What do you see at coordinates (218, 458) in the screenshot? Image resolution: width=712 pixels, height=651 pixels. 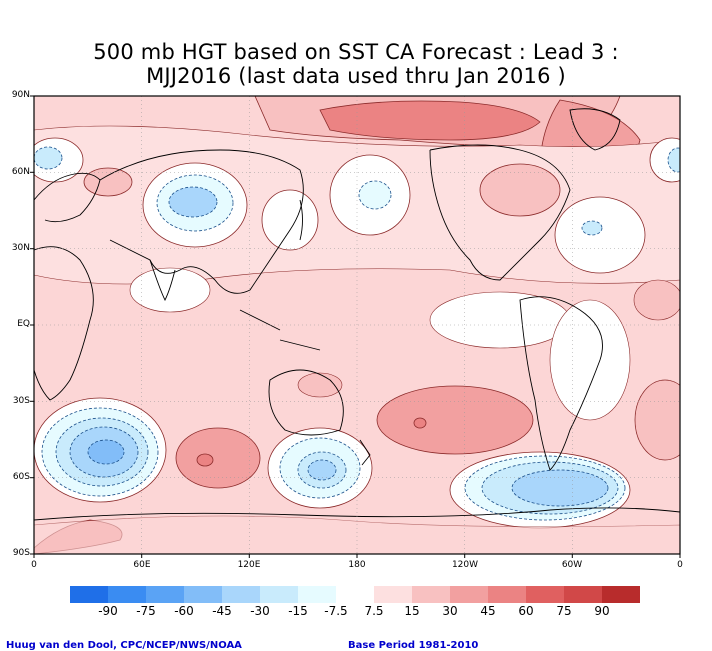 I see `south-indian-ocean-positive` at bounding box center [218, 458].